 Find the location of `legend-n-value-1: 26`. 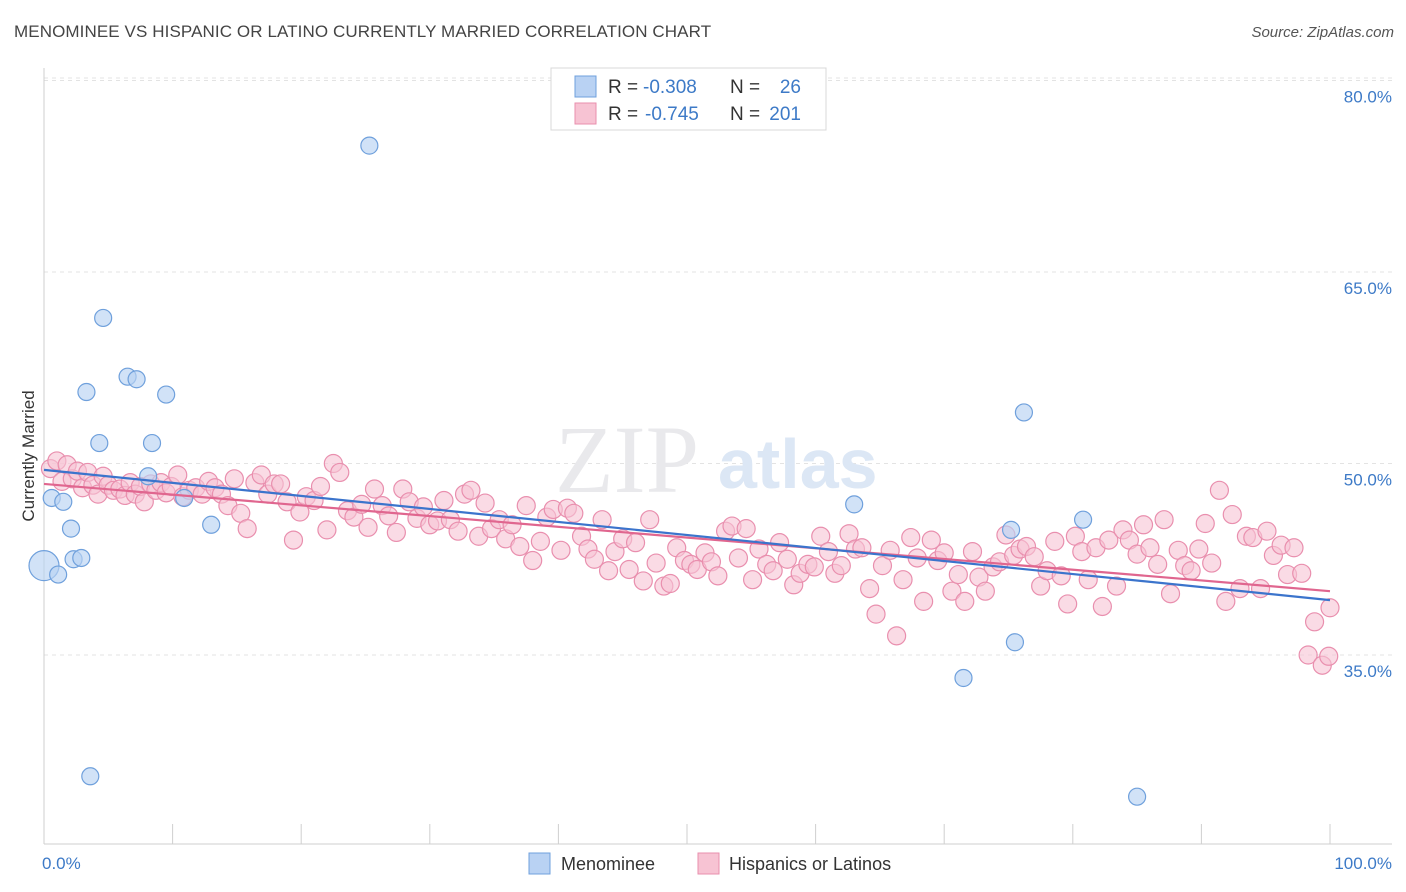

legend-n-value-1: 26 is located at coordinates (790, 87).